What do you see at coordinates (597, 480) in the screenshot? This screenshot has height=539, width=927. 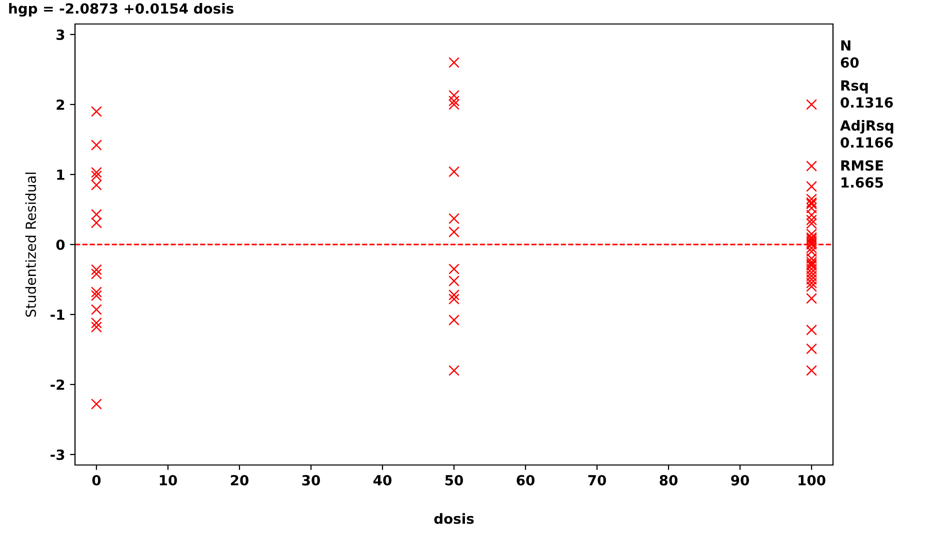 I see `x-tick-label: 70` at bounding box center [597, 480].